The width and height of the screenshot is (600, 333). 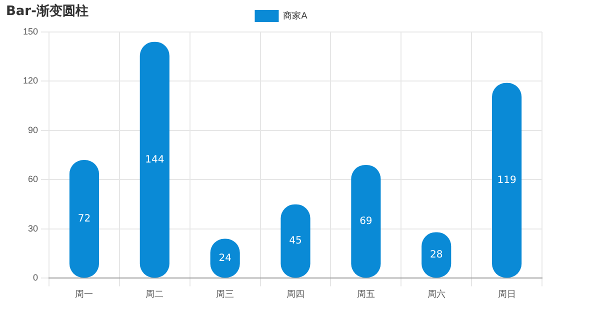 What do you see at coordinates (225, 258) in the screenshot?
I see `data-label: 24` at bounding box center [225, 258].